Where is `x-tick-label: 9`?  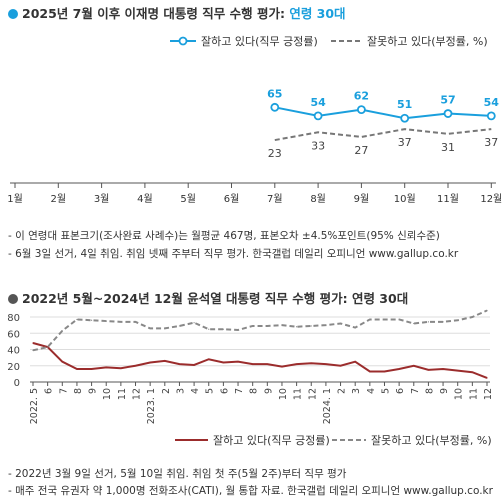 x-tick-label: 9 is located at coordinates (93, 391).